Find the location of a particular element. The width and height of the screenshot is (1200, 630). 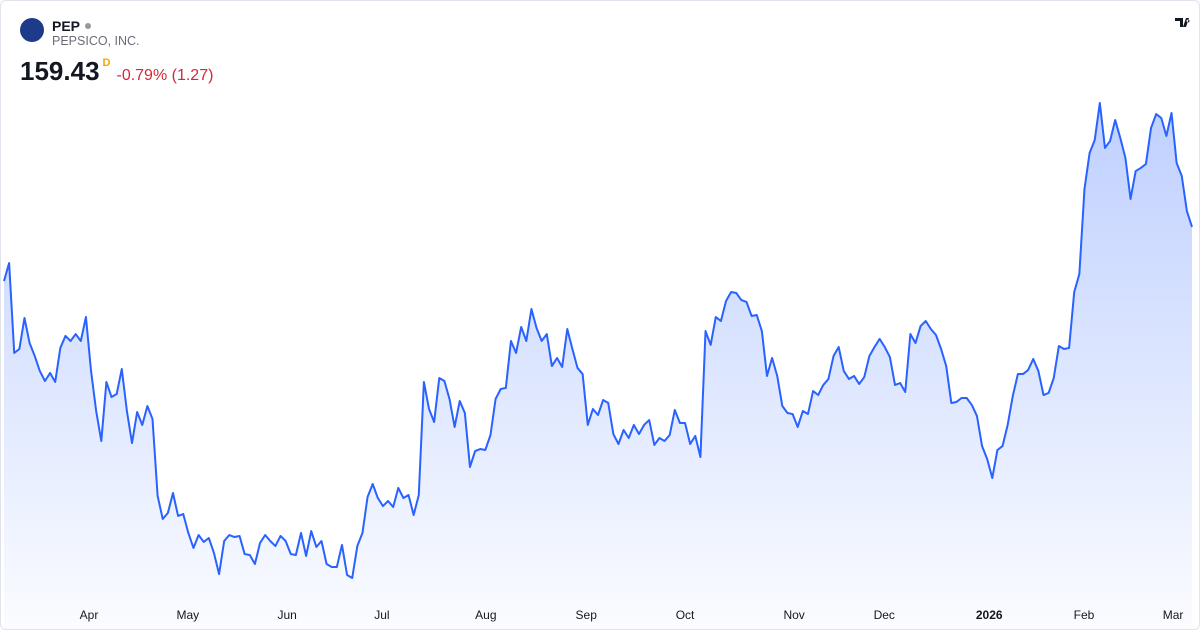

x-tick-label: Nov is located at coordinates (793, 615).